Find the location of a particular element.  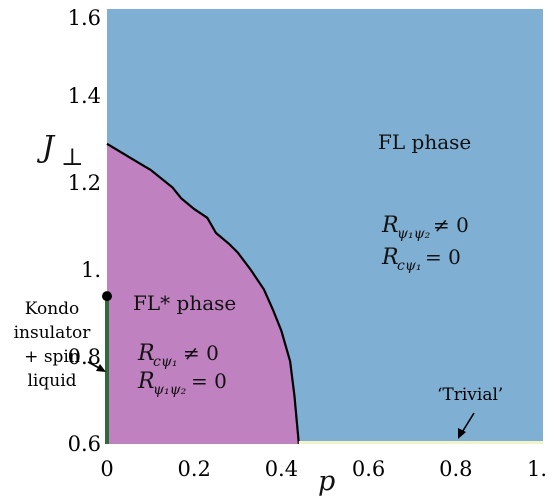

flstar-condition-1: R cψ₁ ≠ 0 is located at coordinates (178, 355).